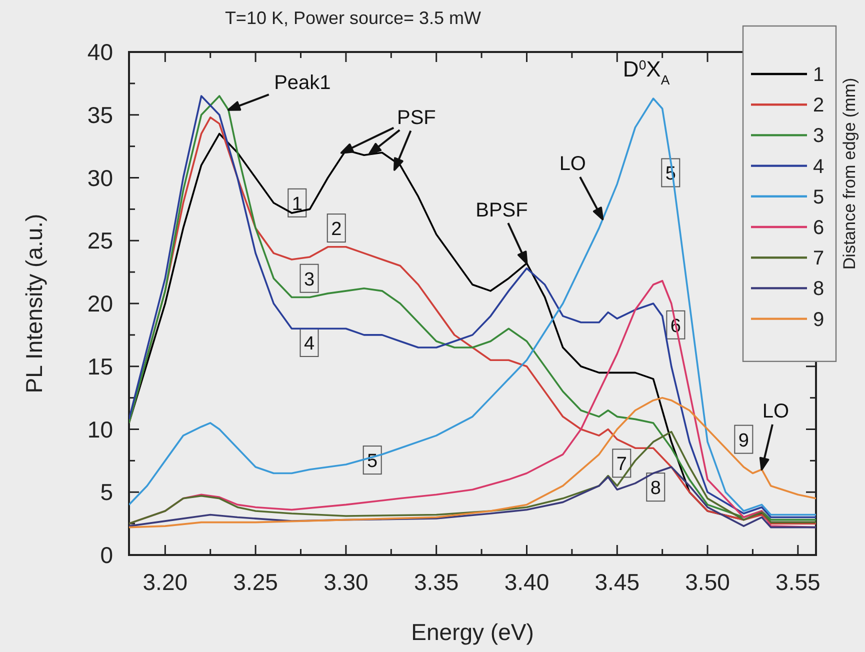 This screenshot has width=865, height=652. Describe the element at coordinates (818, 289) in the screenshot. I see `legend-label: 8` at that location.